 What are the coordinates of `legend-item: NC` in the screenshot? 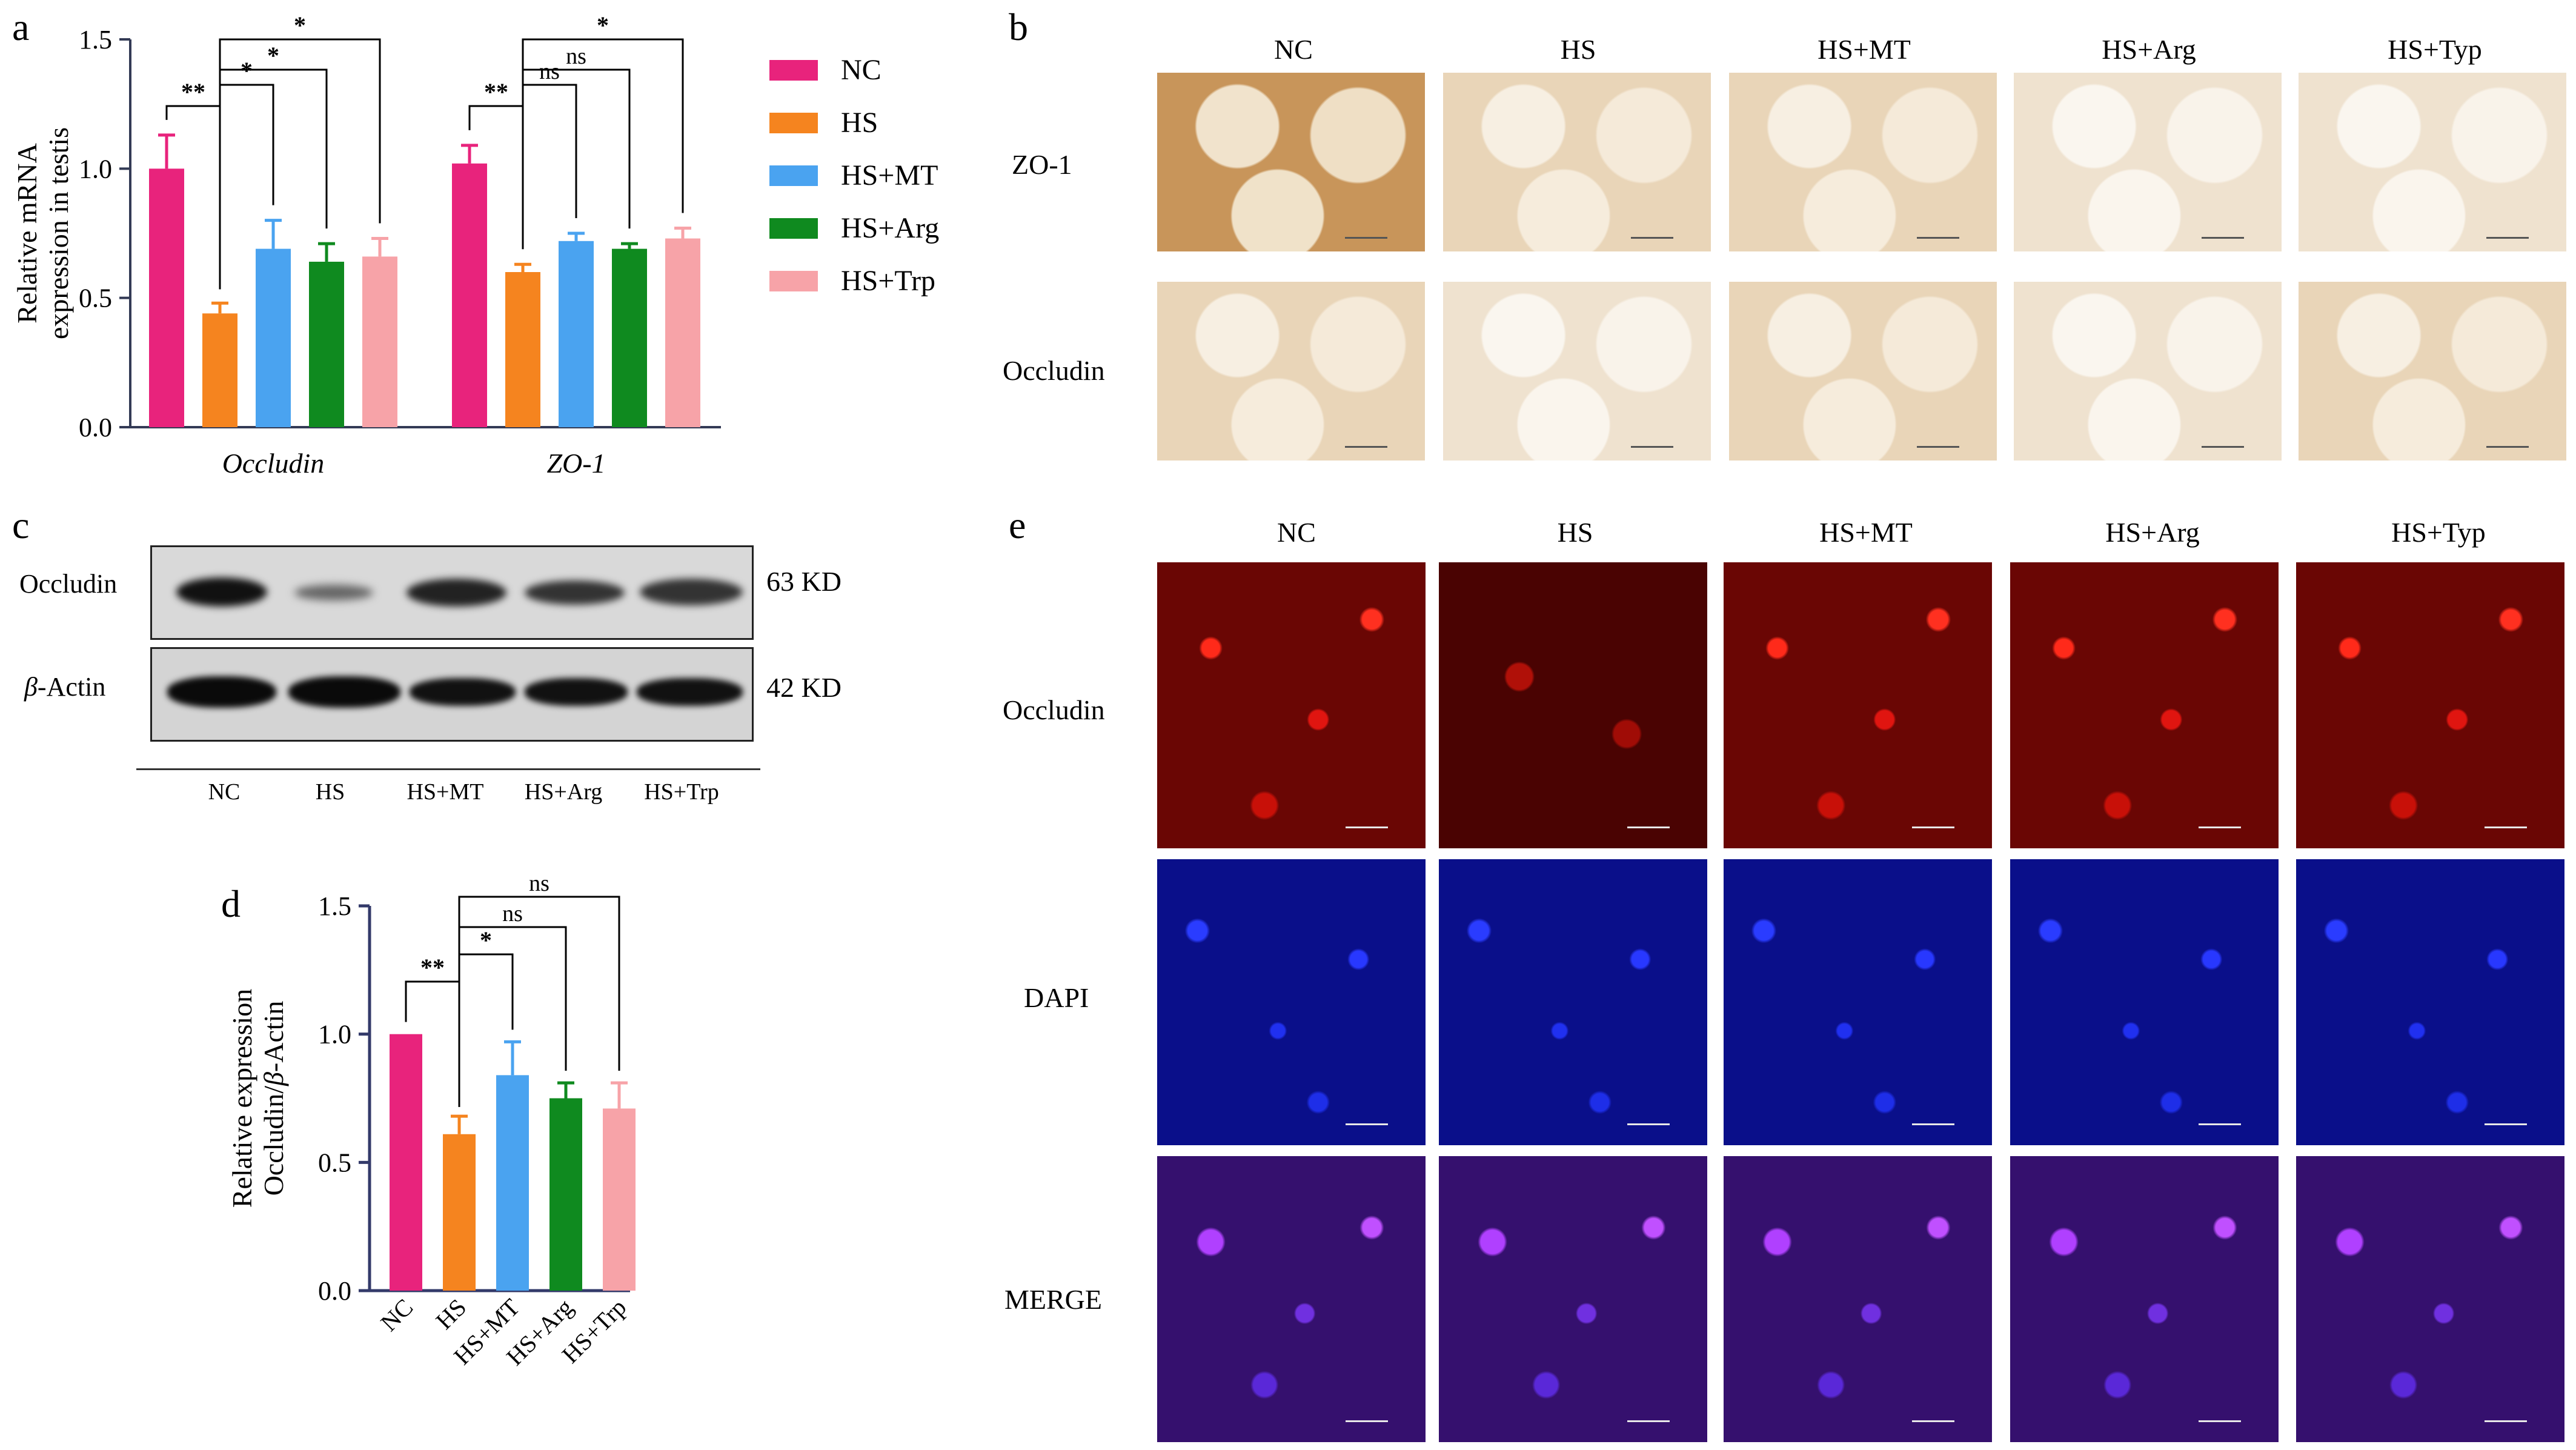 It's located at (872, 70).